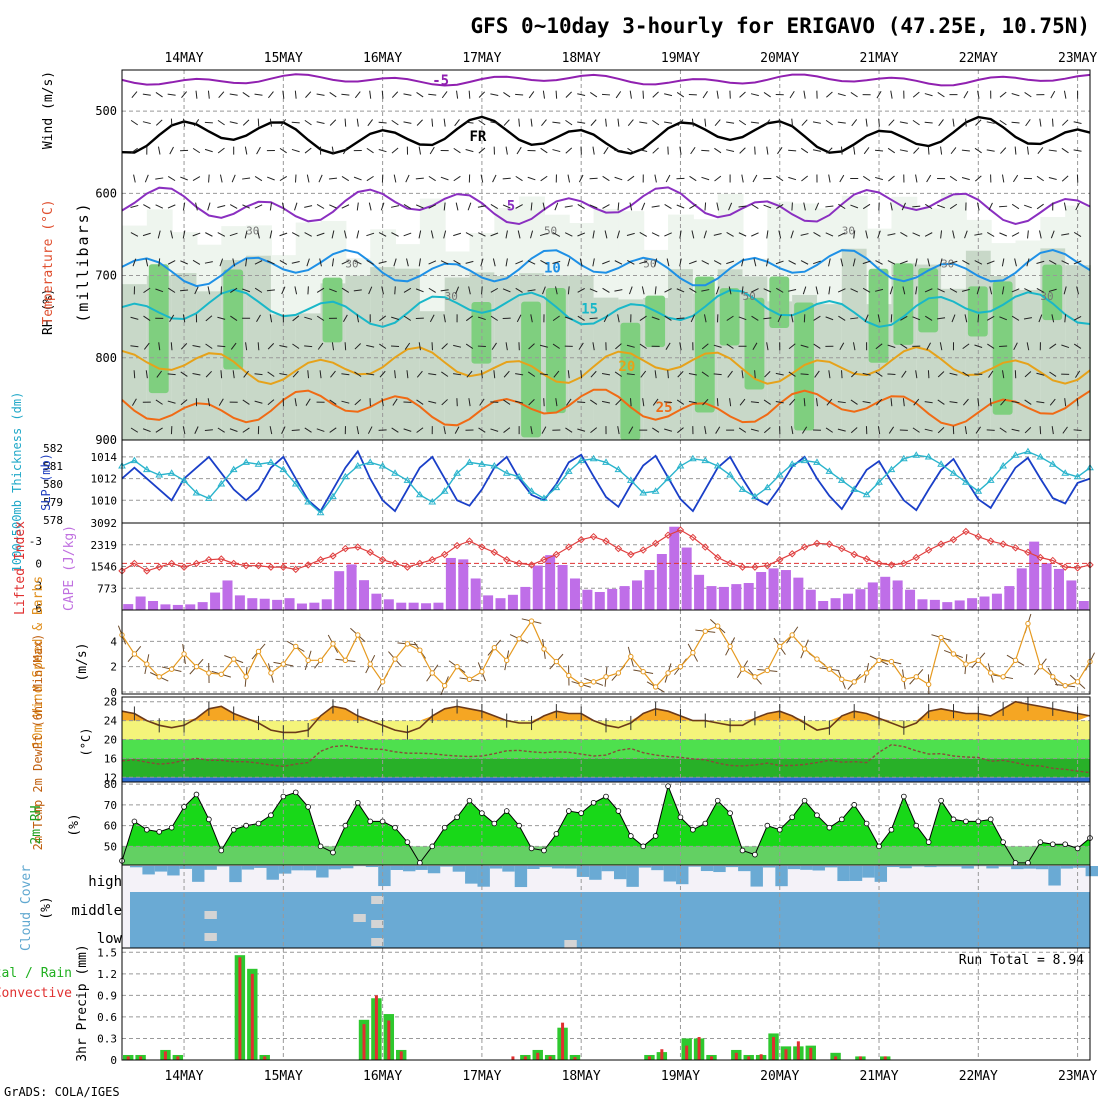  Describe the element at coordinates (74, 824) in the screenshot. I see `rh2m-yunit: (%)` at that location.